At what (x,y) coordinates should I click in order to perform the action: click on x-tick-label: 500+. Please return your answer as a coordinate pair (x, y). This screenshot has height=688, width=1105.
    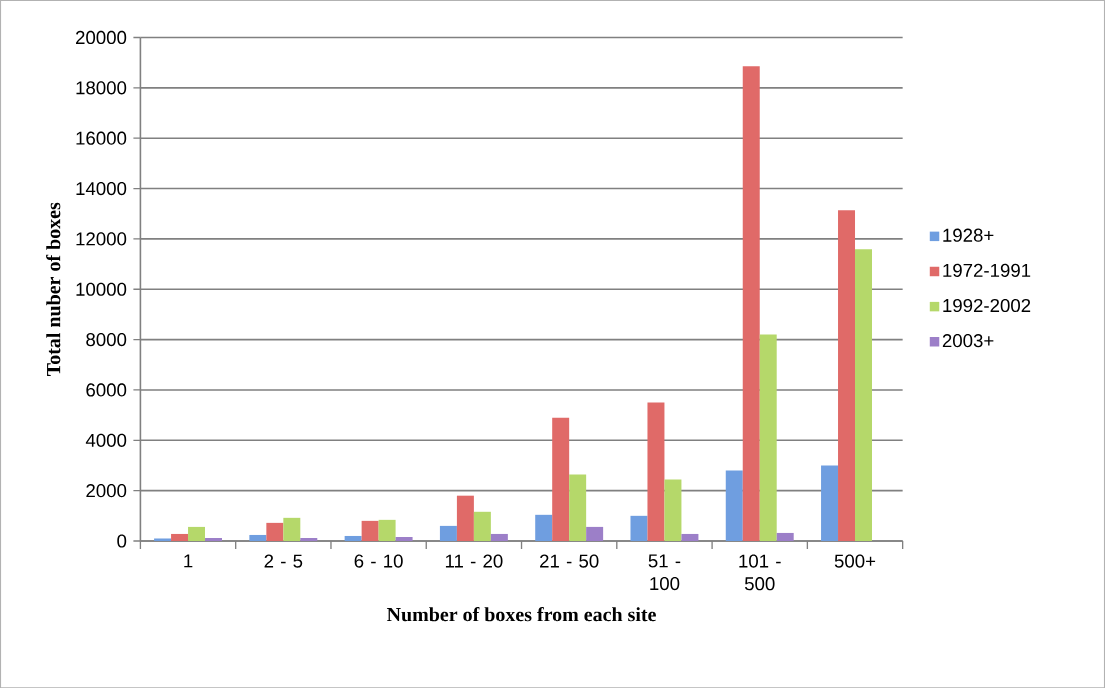
    Looking at the image, I should click on (855, 561).